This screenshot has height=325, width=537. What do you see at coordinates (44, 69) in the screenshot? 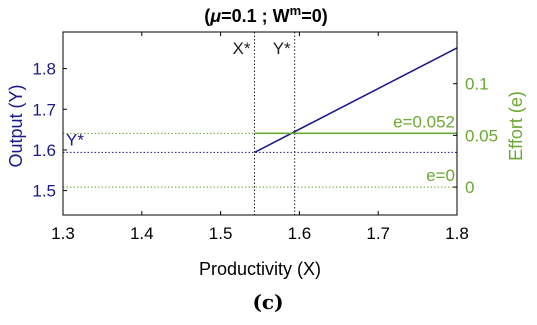
I see `y-left-tick-label: 1.8` at bounding box center [44, 69].